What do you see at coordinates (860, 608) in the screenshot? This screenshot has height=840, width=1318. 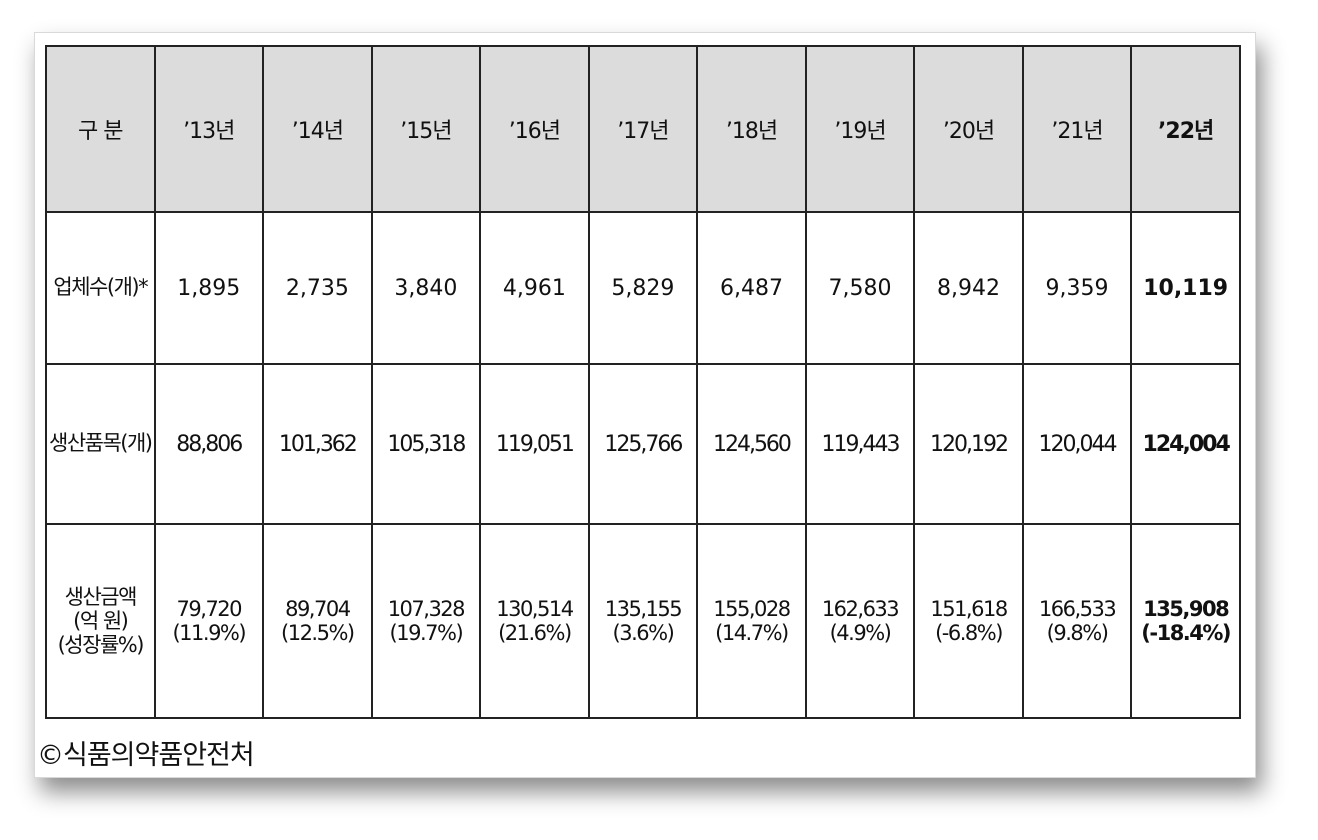 I see `amount: 162,633` at bounding box center [860, 608].